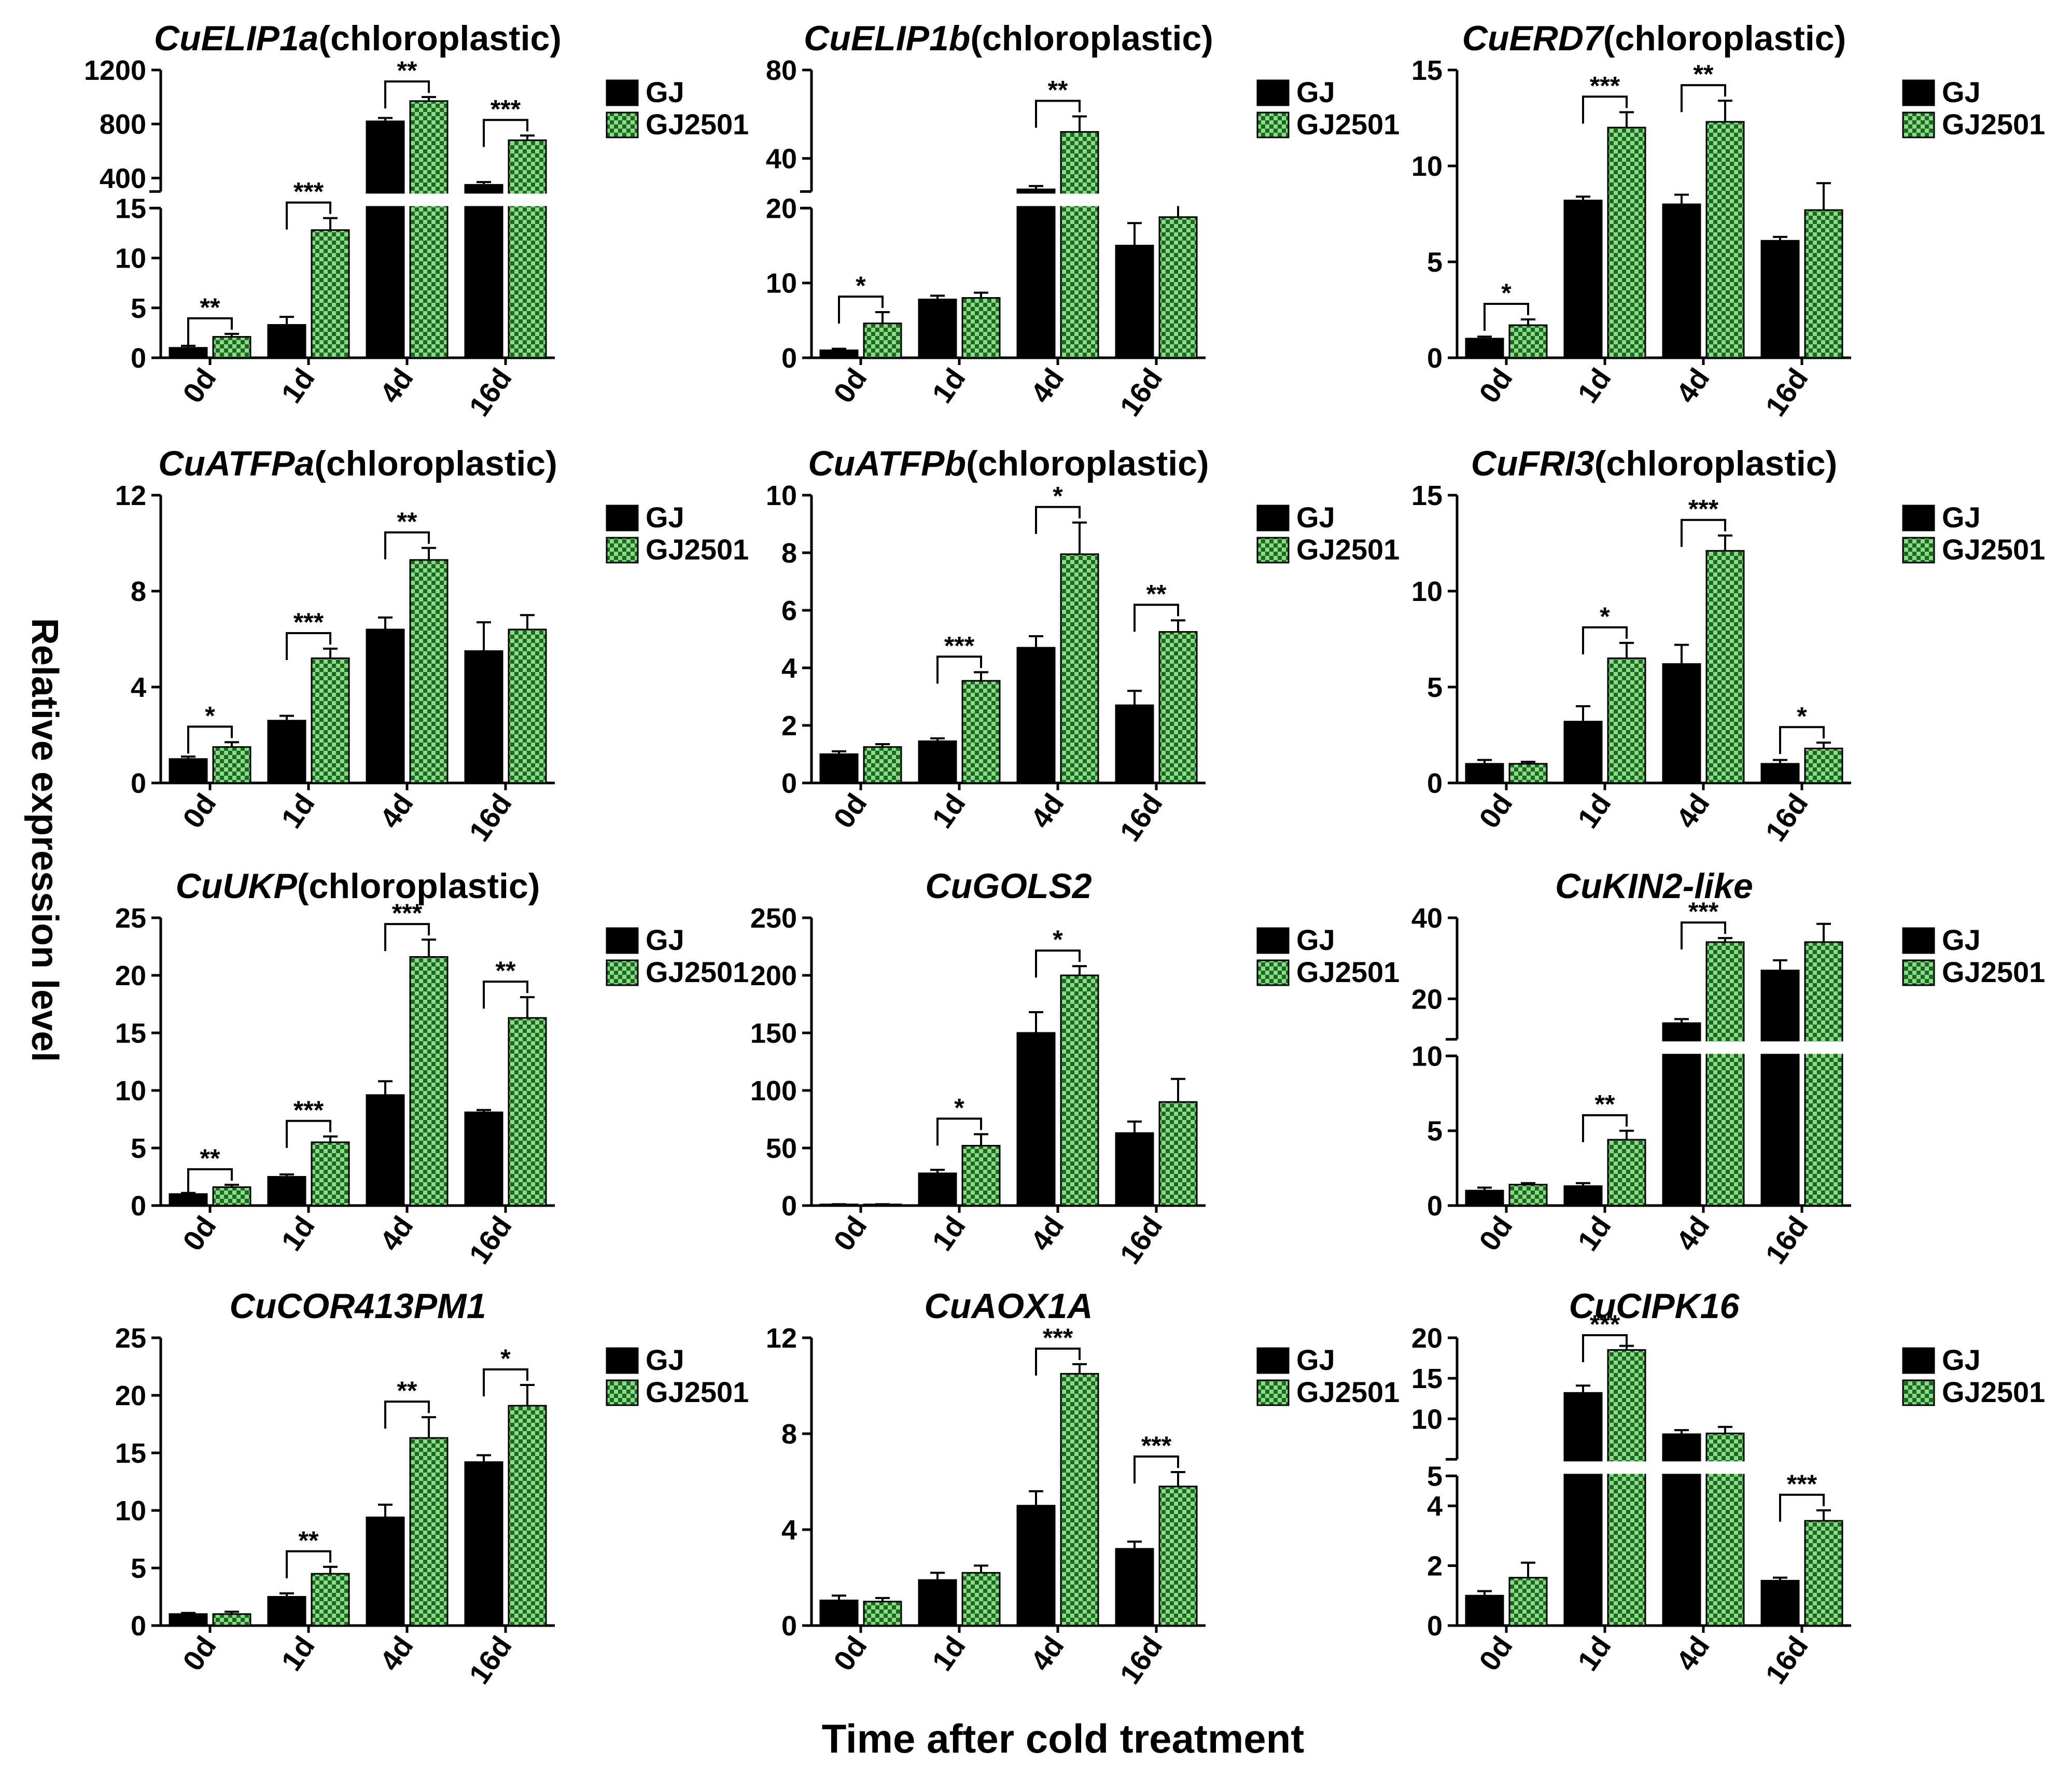 This screenshot has height=1792, width=2057. What do you see at coordinates (1626, 720) in the screenshot?
I see `bar-GJ2501-1d` at bounding box center [1626, 720].